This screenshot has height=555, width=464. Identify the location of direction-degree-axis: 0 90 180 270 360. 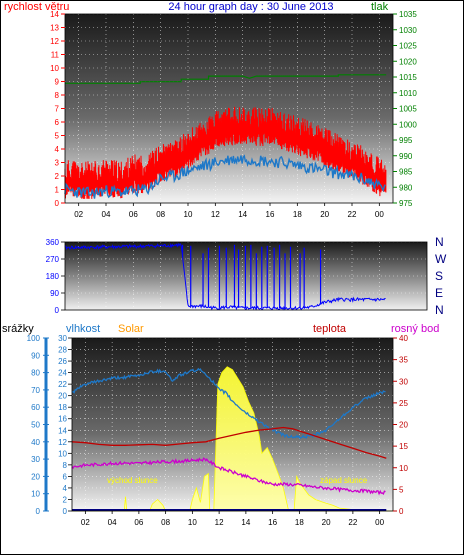
(55, 276).